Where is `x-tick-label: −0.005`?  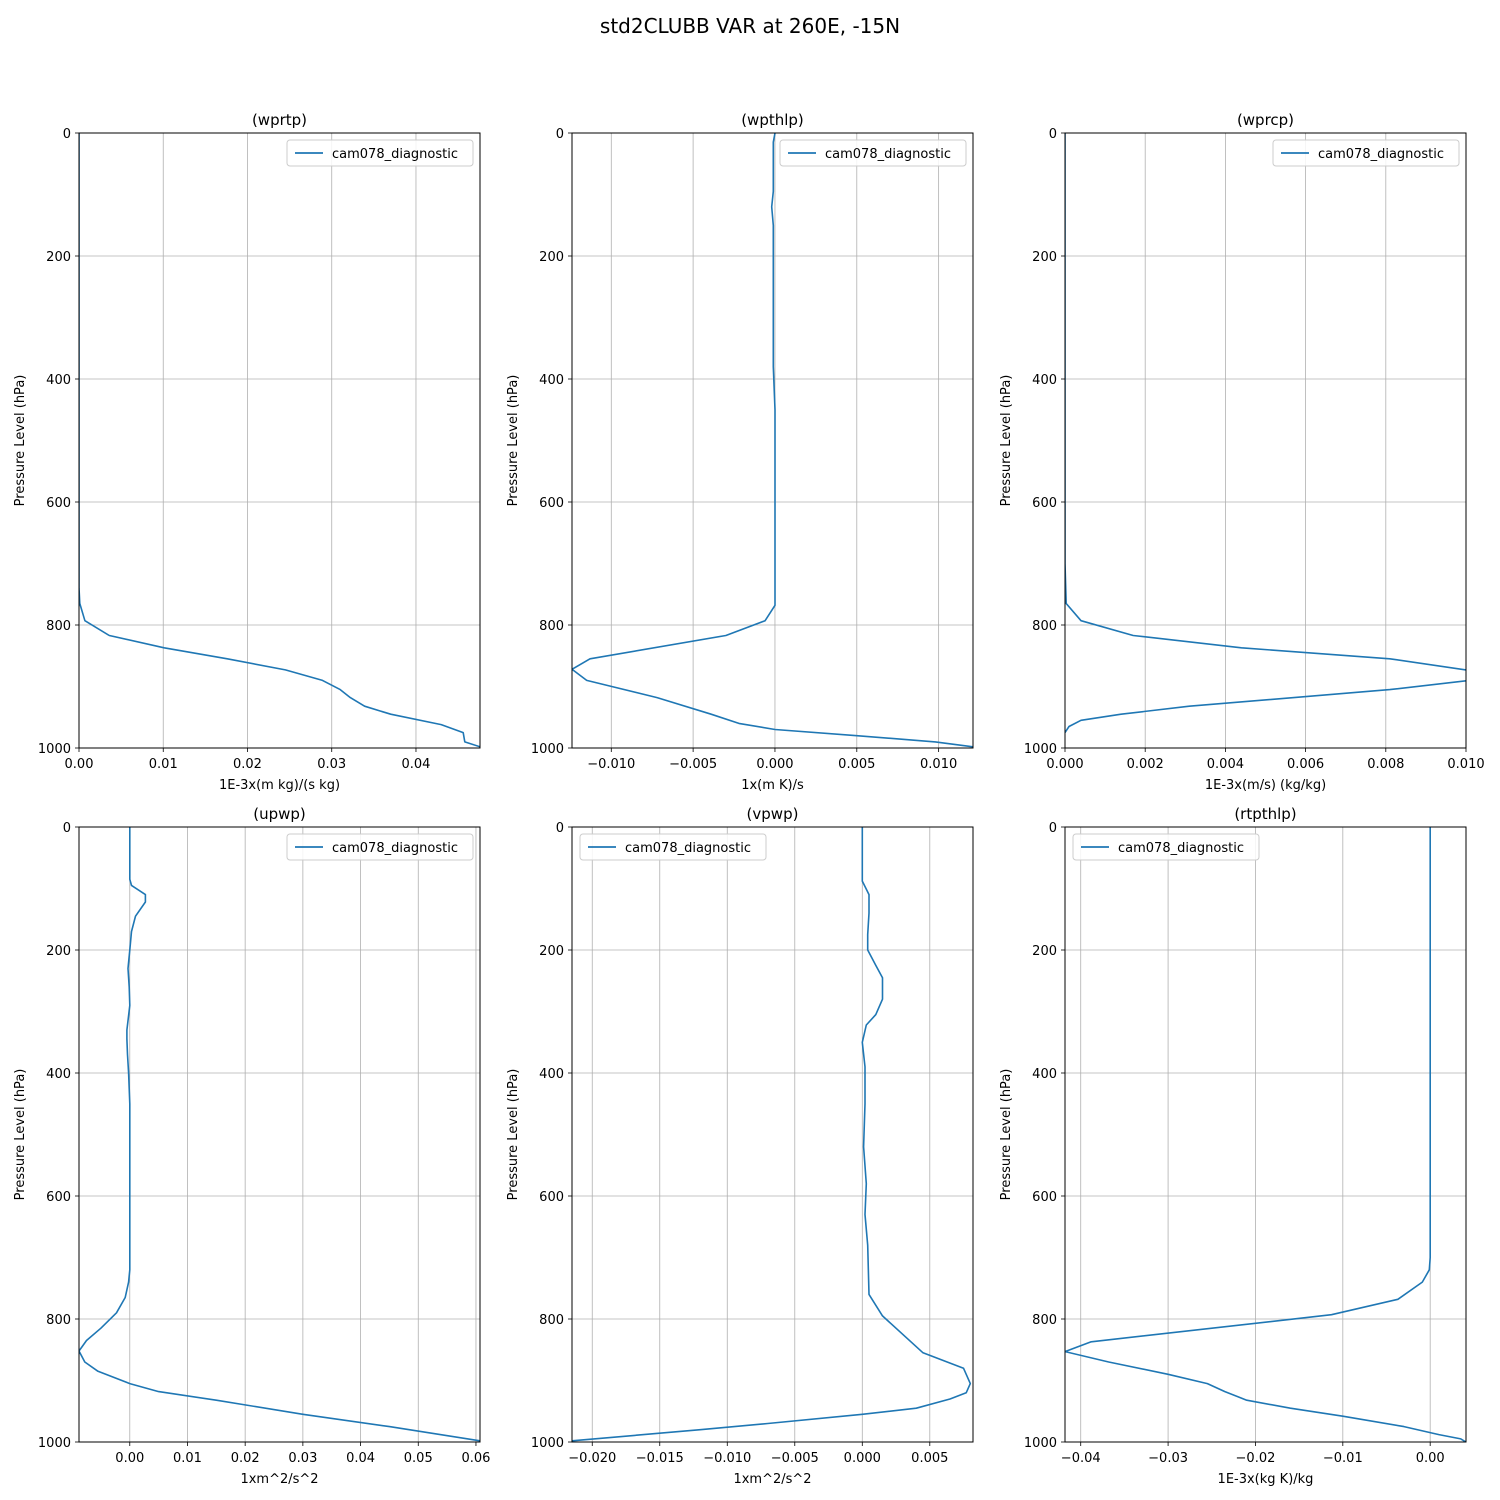
x-tick-label: −0.005 is located at coordinates (795, 1458).